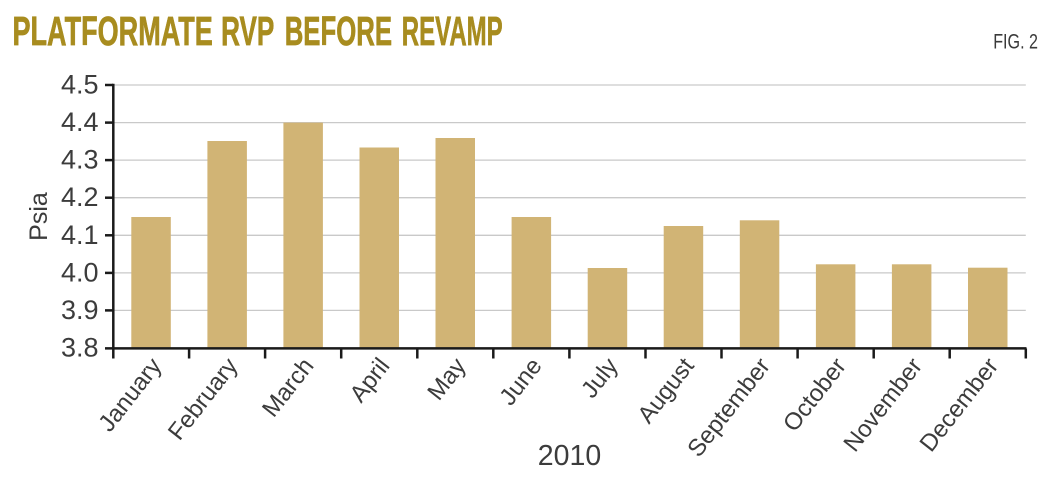 This screenshot has width=1050, height=478. I want to click on svg-text: BEFORE, so click(338, 31).